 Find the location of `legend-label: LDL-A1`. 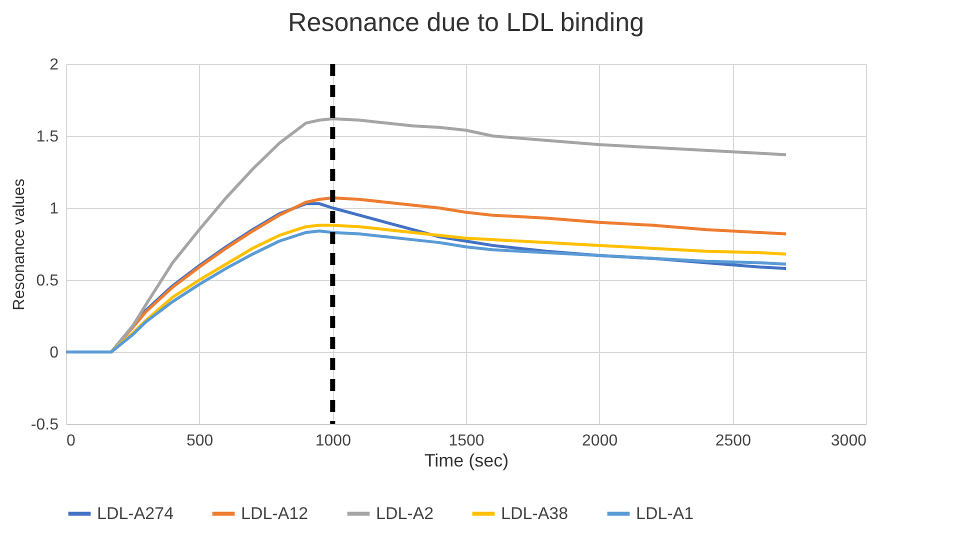

legend-label: LDL-A1 is located at coordinates (665, 513).